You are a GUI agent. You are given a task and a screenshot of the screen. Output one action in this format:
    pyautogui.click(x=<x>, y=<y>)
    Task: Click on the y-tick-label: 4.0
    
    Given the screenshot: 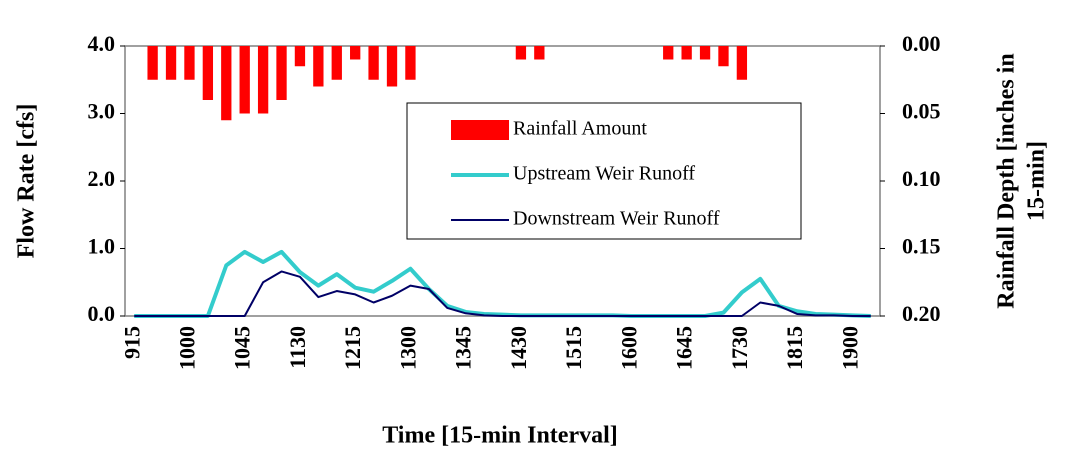 What is the action you would take?
    pyautogui.click(x=102, y=43)
    